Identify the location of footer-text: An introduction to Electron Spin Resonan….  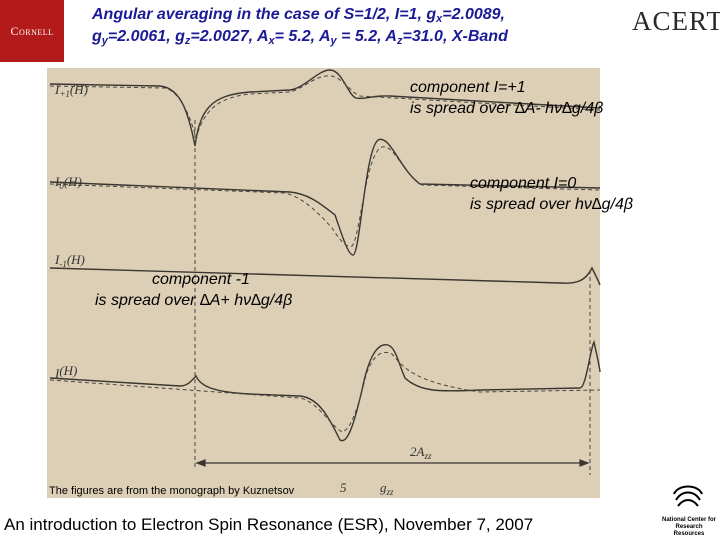
(269, 524).